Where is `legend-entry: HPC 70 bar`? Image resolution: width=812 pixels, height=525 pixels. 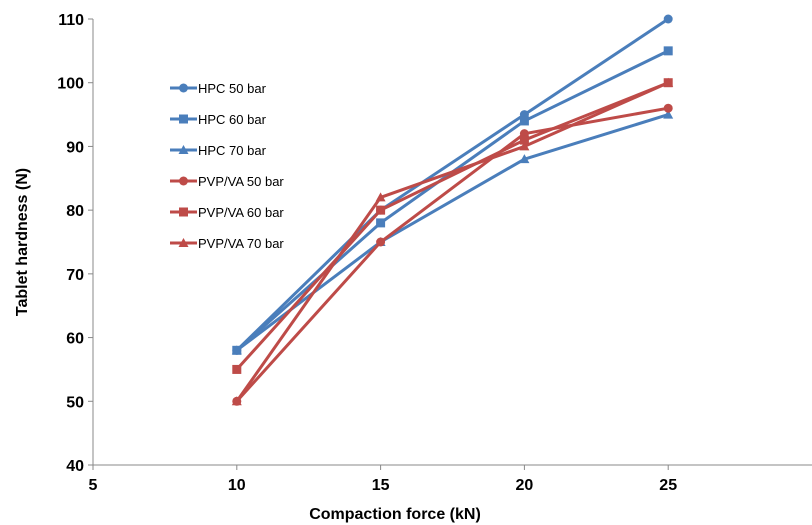 legend-entry: HPC 70 bar is located at coordinates (218, 150).